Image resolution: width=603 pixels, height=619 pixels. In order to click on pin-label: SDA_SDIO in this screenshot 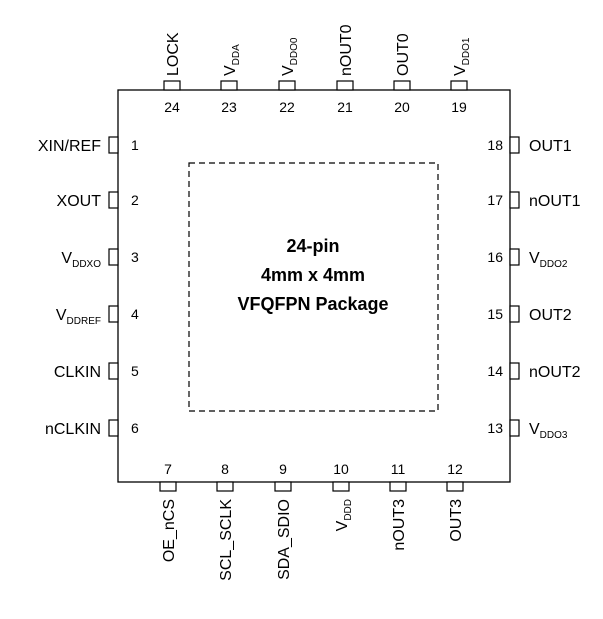, I will do `click(284, 539)`.